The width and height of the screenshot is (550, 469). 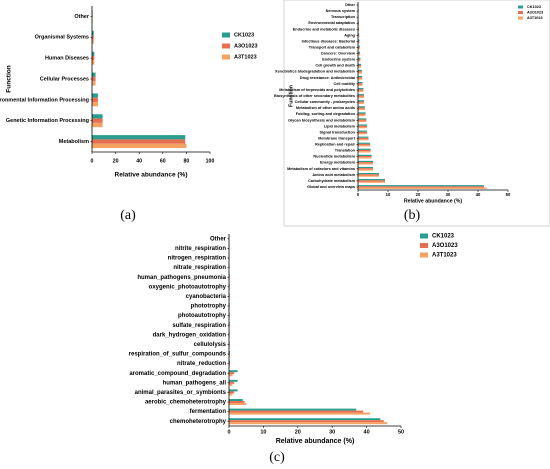 I want to click on chart-c-category-label: nitrate_respiration, so click(x=199, y=268).